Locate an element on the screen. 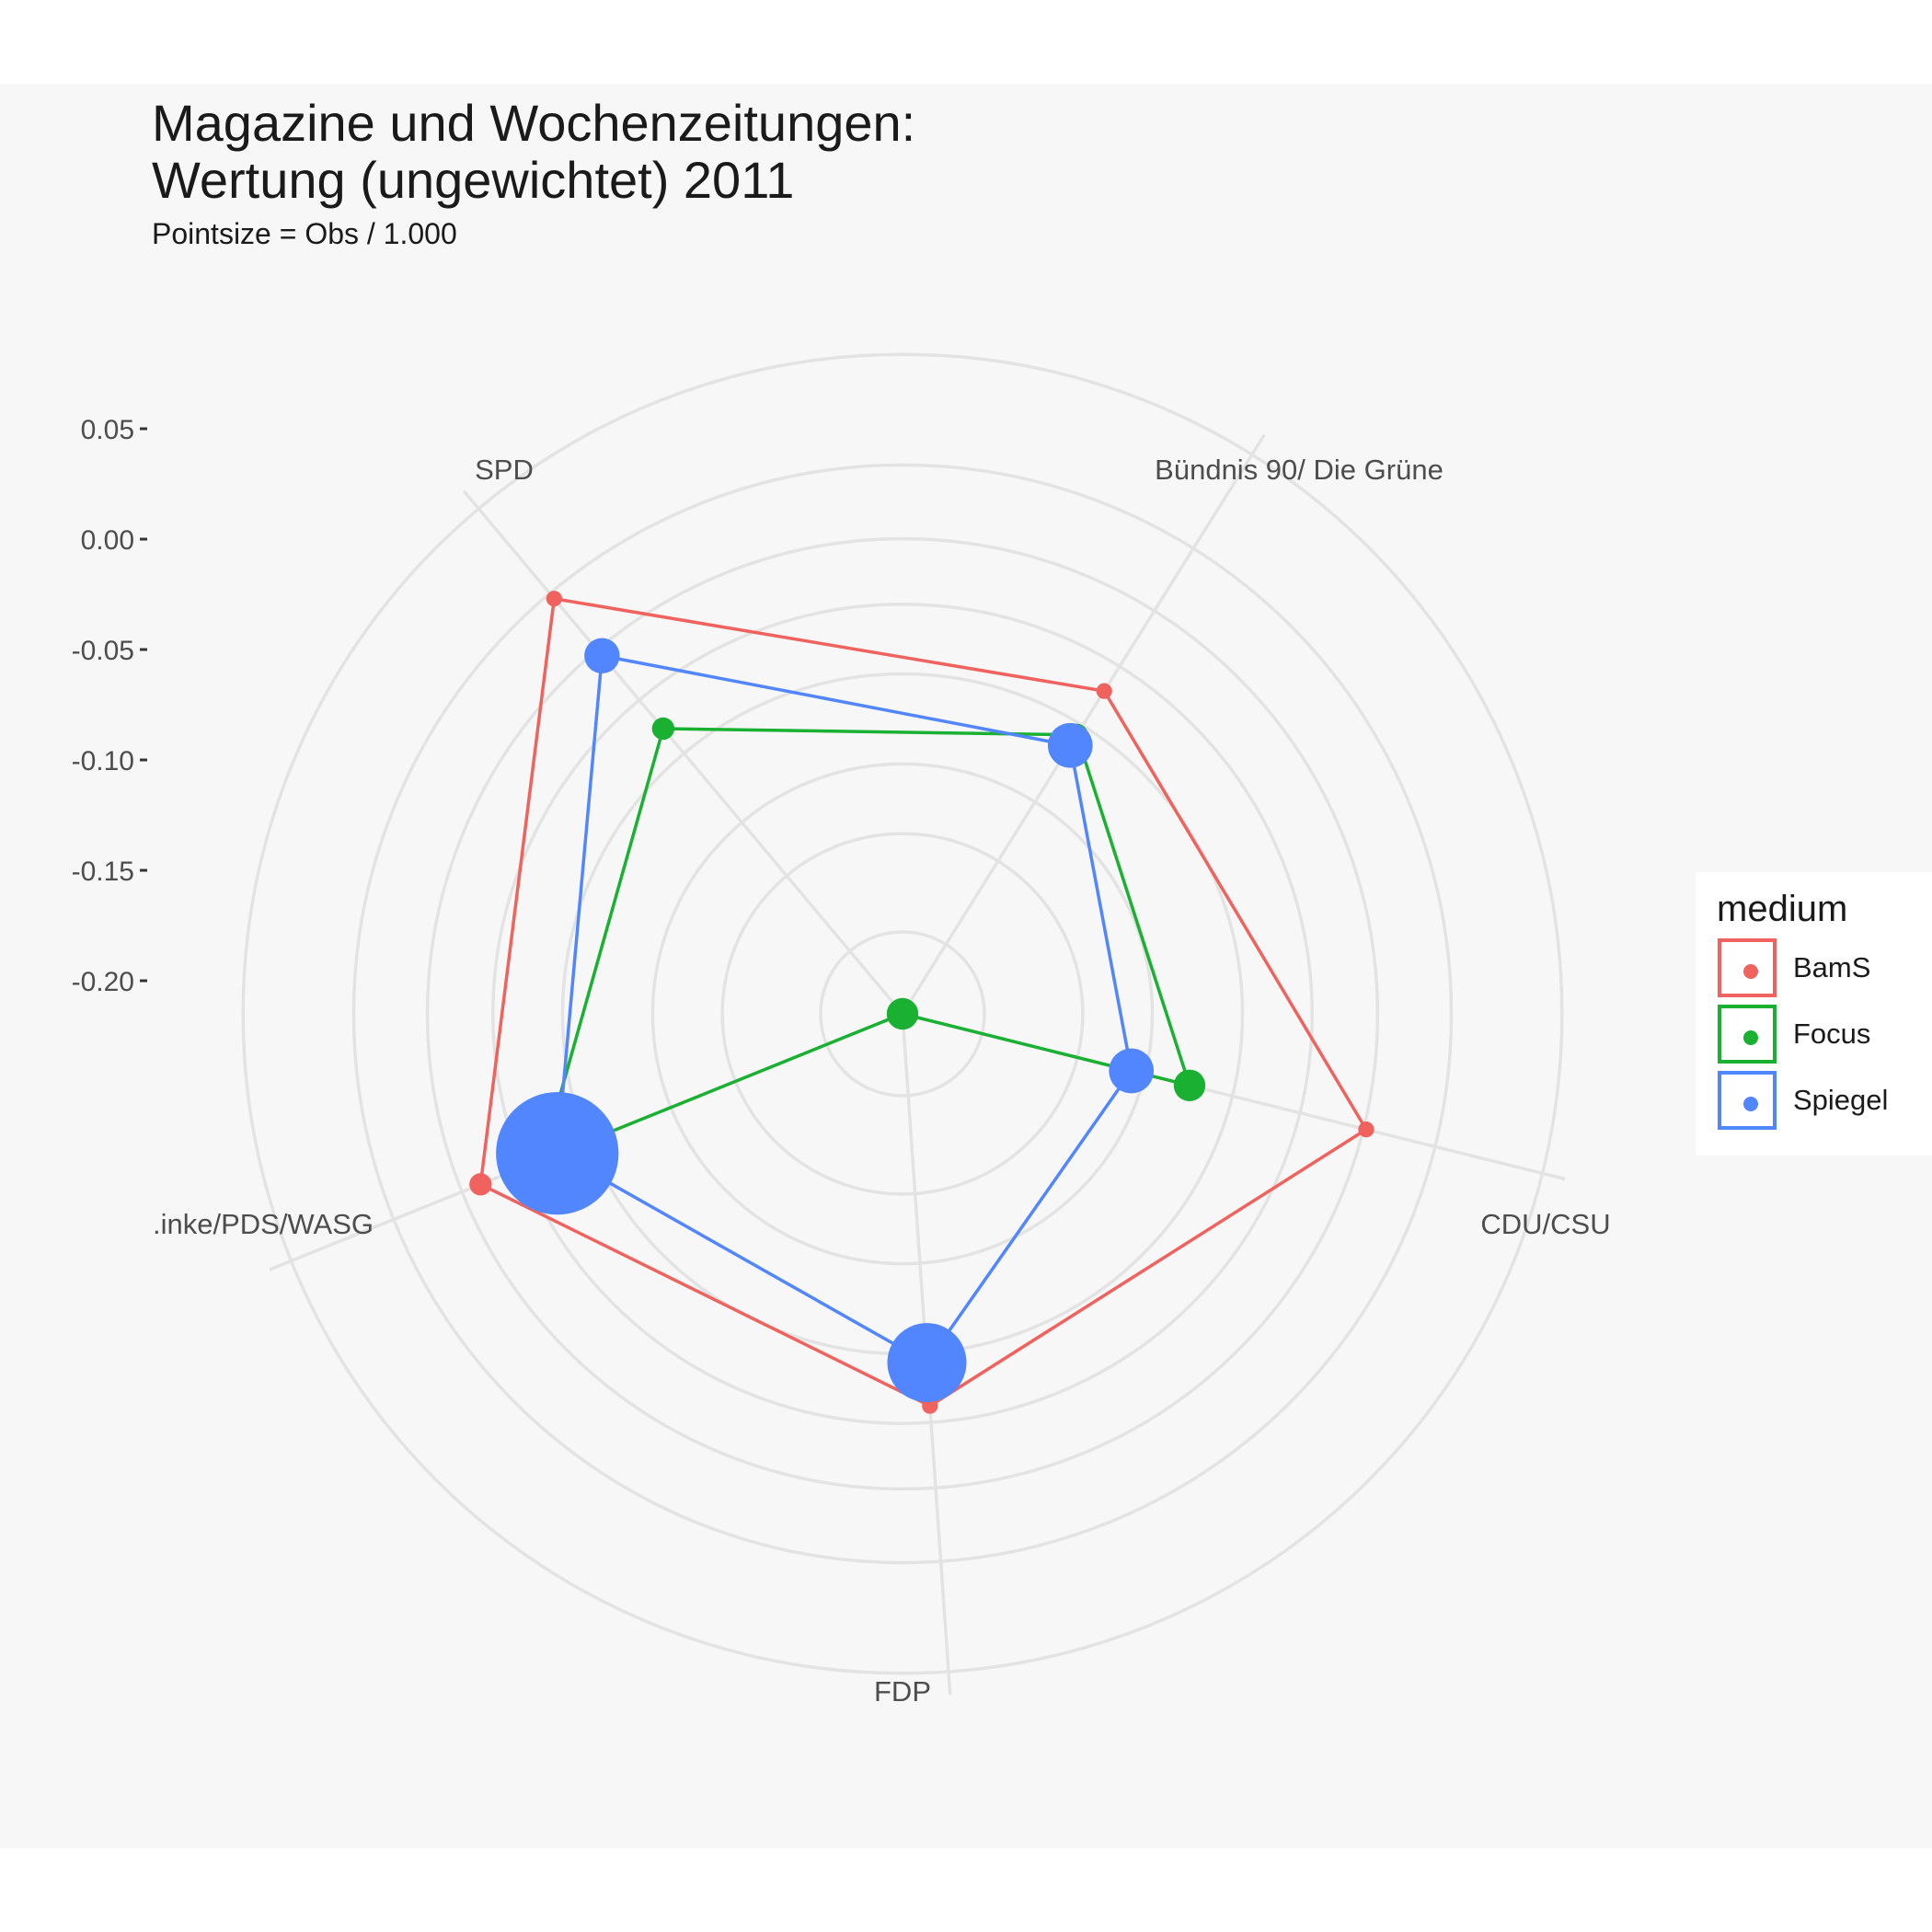 This screenshot has width=1932, height=1932. legend-dot-focus is located at coordinates (1750, 1037).